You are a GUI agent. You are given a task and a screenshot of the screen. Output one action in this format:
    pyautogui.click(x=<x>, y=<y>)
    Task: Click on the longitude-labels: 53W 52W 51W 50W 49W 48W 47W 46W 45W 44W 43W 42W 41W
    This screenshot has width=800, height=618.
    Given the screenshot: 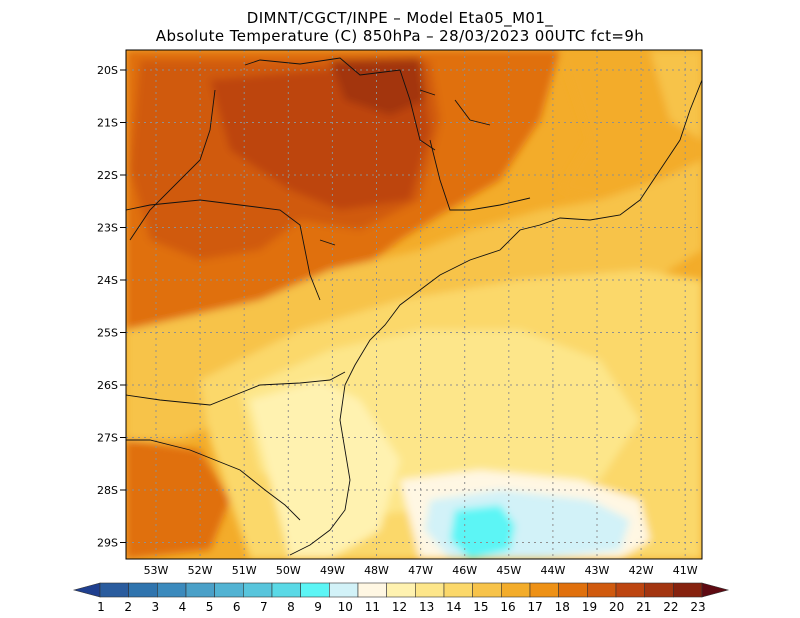 What is the action you would take?
    pyautogui.click(x=421, y=570)
    